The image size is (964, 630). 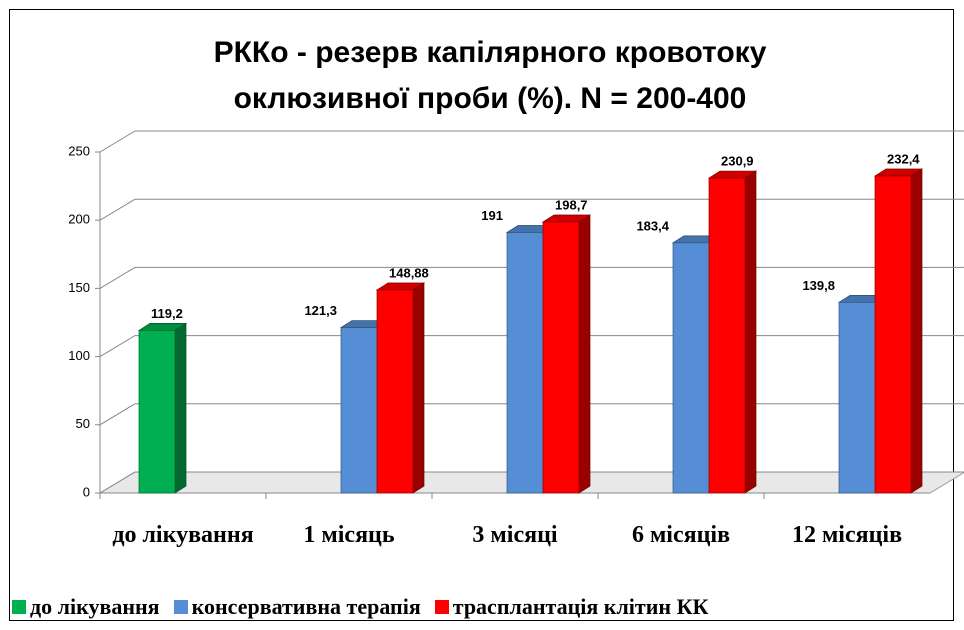 I want to click on data-label: 121,3, so click(x=320, y=310).